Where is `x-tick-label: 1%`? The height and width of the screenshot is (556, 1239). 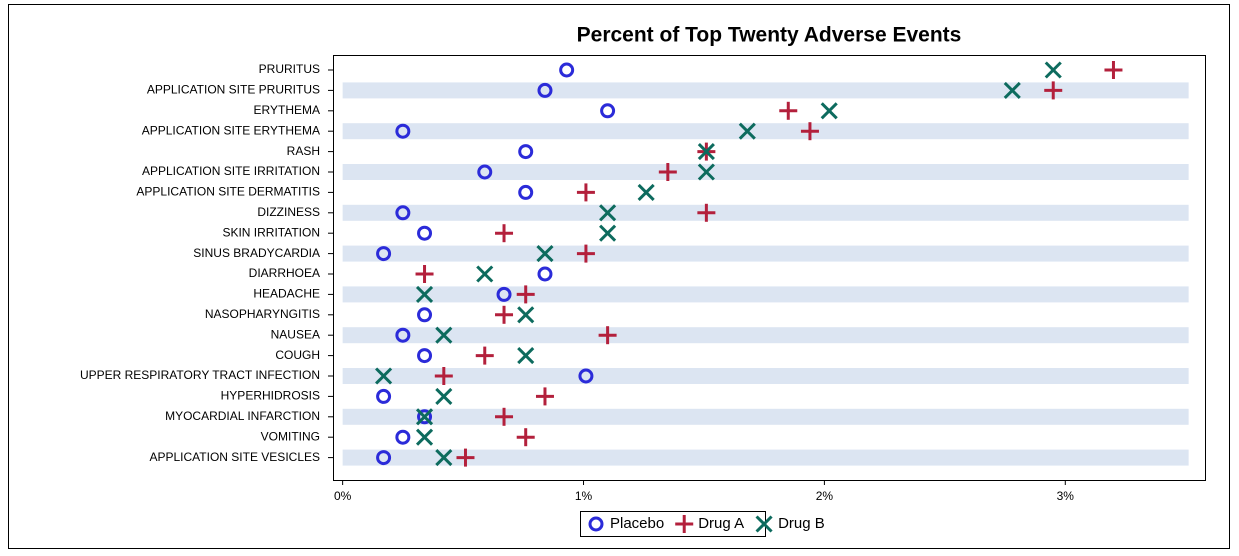 x-tick-label: 1% is located at coordinates (584, 496).